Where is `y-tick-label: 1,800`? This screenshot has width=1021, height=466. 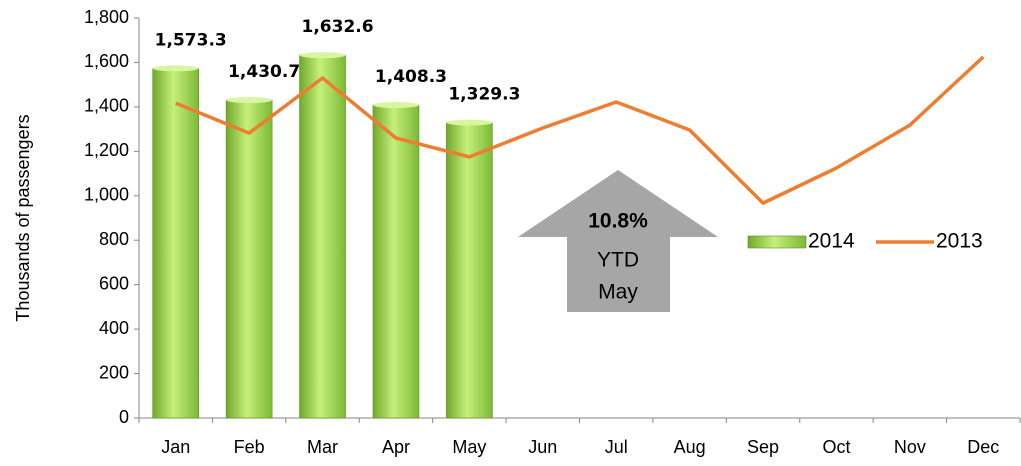 y-tick-label: 1,800 is located at coordinates (106, 17).